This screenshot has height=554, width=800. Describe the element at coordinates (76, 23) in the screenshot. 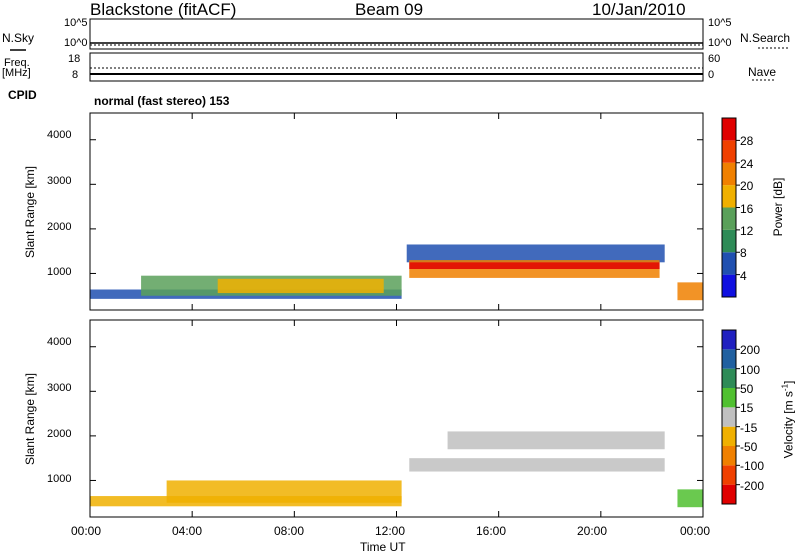

I see `nsky-tick-high: 10^5` at that location.